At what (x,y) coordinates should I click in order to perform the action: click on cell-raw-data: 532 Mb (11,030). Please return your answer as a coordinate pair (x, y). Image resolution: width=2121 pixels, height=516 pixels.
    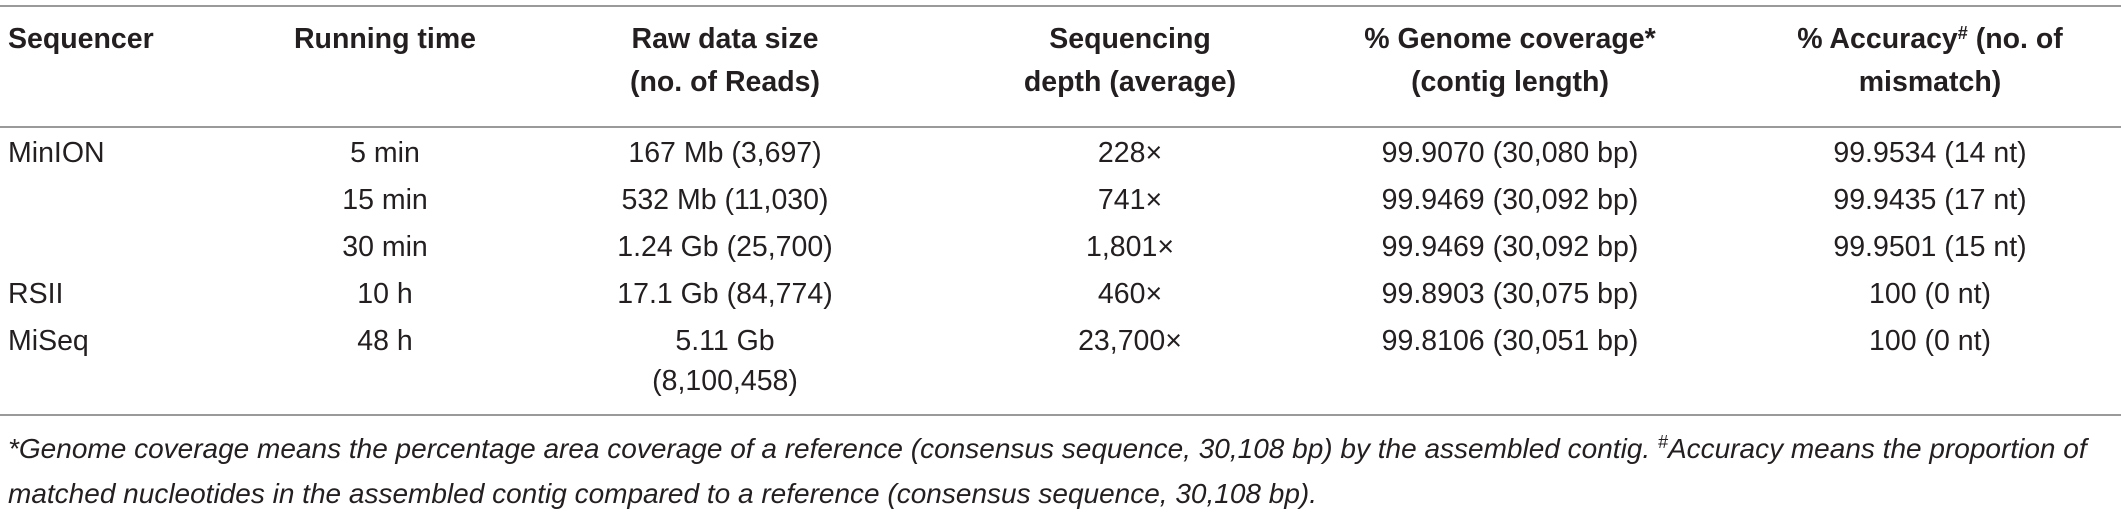
    Looking at the image, I should click on (725, 200).